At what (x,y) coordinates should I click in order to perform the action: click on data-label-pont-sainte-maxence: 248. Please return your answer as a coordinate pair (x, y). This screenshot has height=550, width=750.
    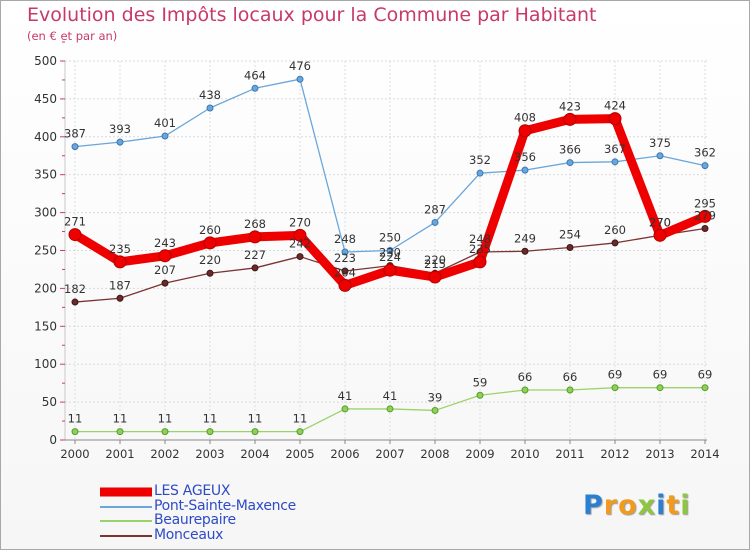
    Looking at the image, I should click on (345, 239).